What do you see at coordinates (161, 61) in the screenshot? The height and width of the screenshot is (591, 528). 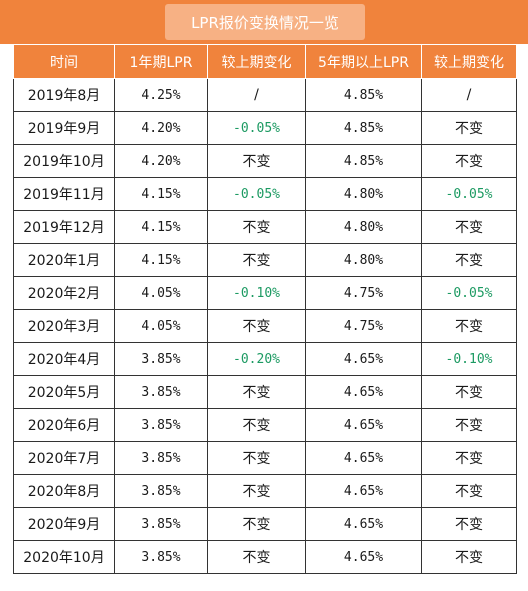 I see `header-1y-lpr: 1年期LPR` at bounding box center [161, 61].